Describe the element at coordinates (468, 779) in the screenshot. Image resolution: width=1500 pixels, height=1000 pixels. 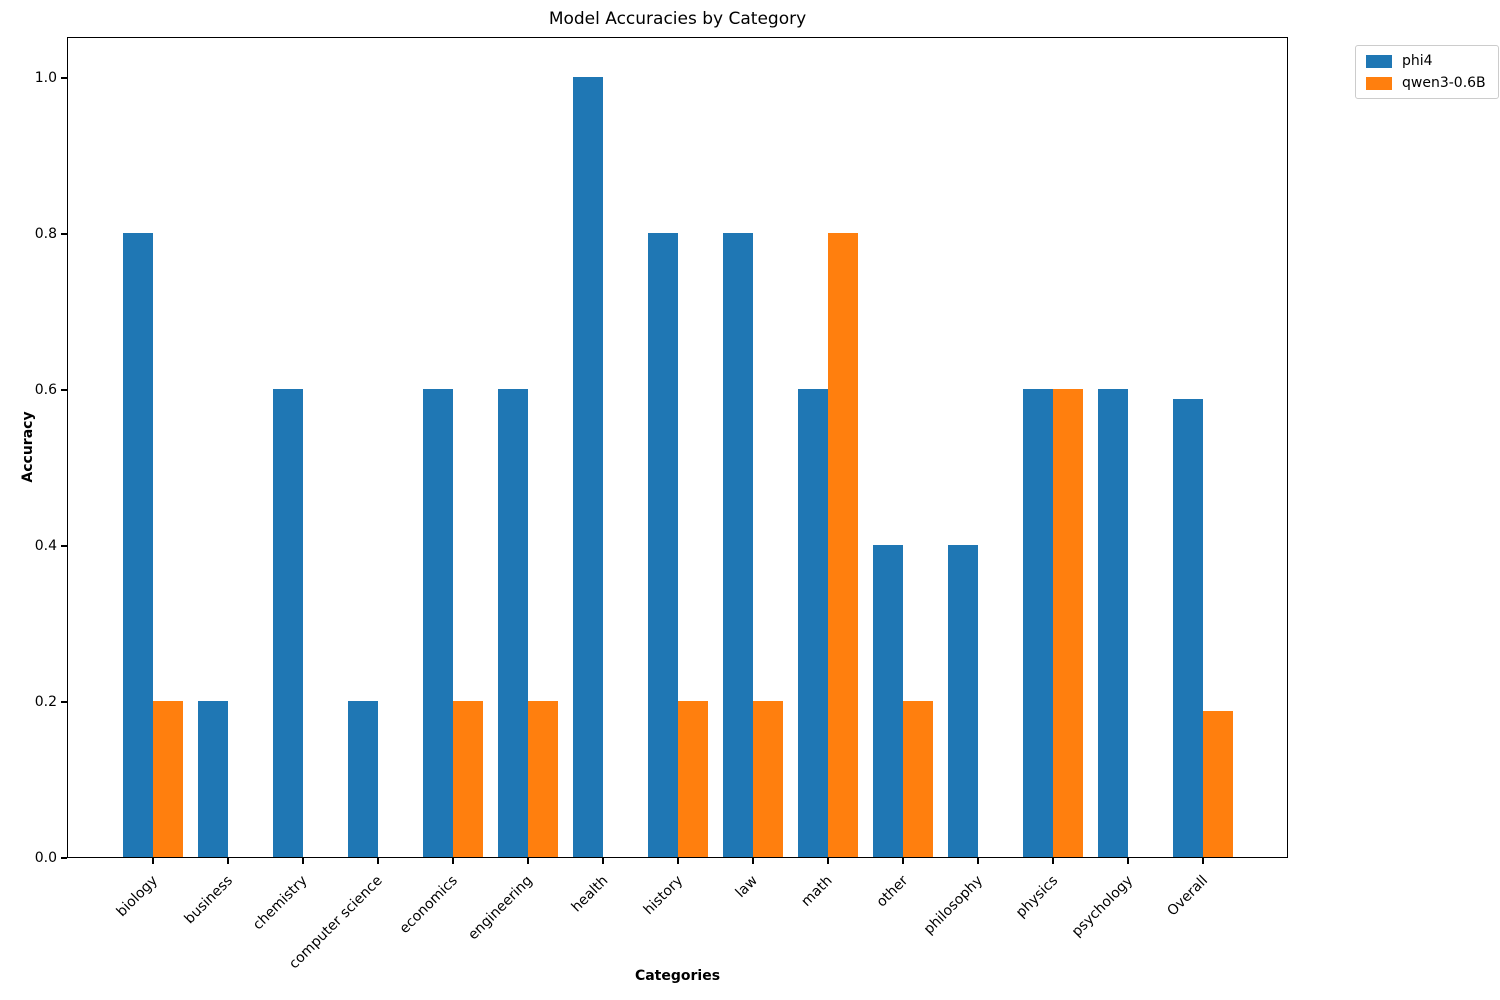
I see `bar-qwen3-0-6b-economics` at that location.